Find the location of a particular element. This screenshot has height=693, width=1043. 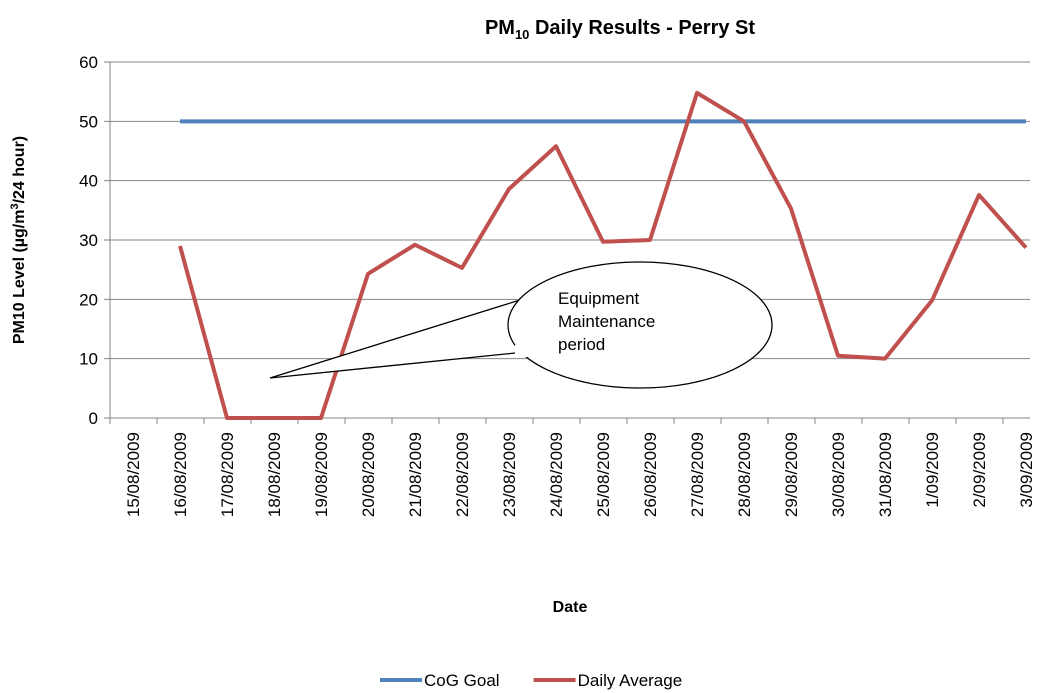

x-tick-label: 29/08/2009 is located at coordinates (791, 474).